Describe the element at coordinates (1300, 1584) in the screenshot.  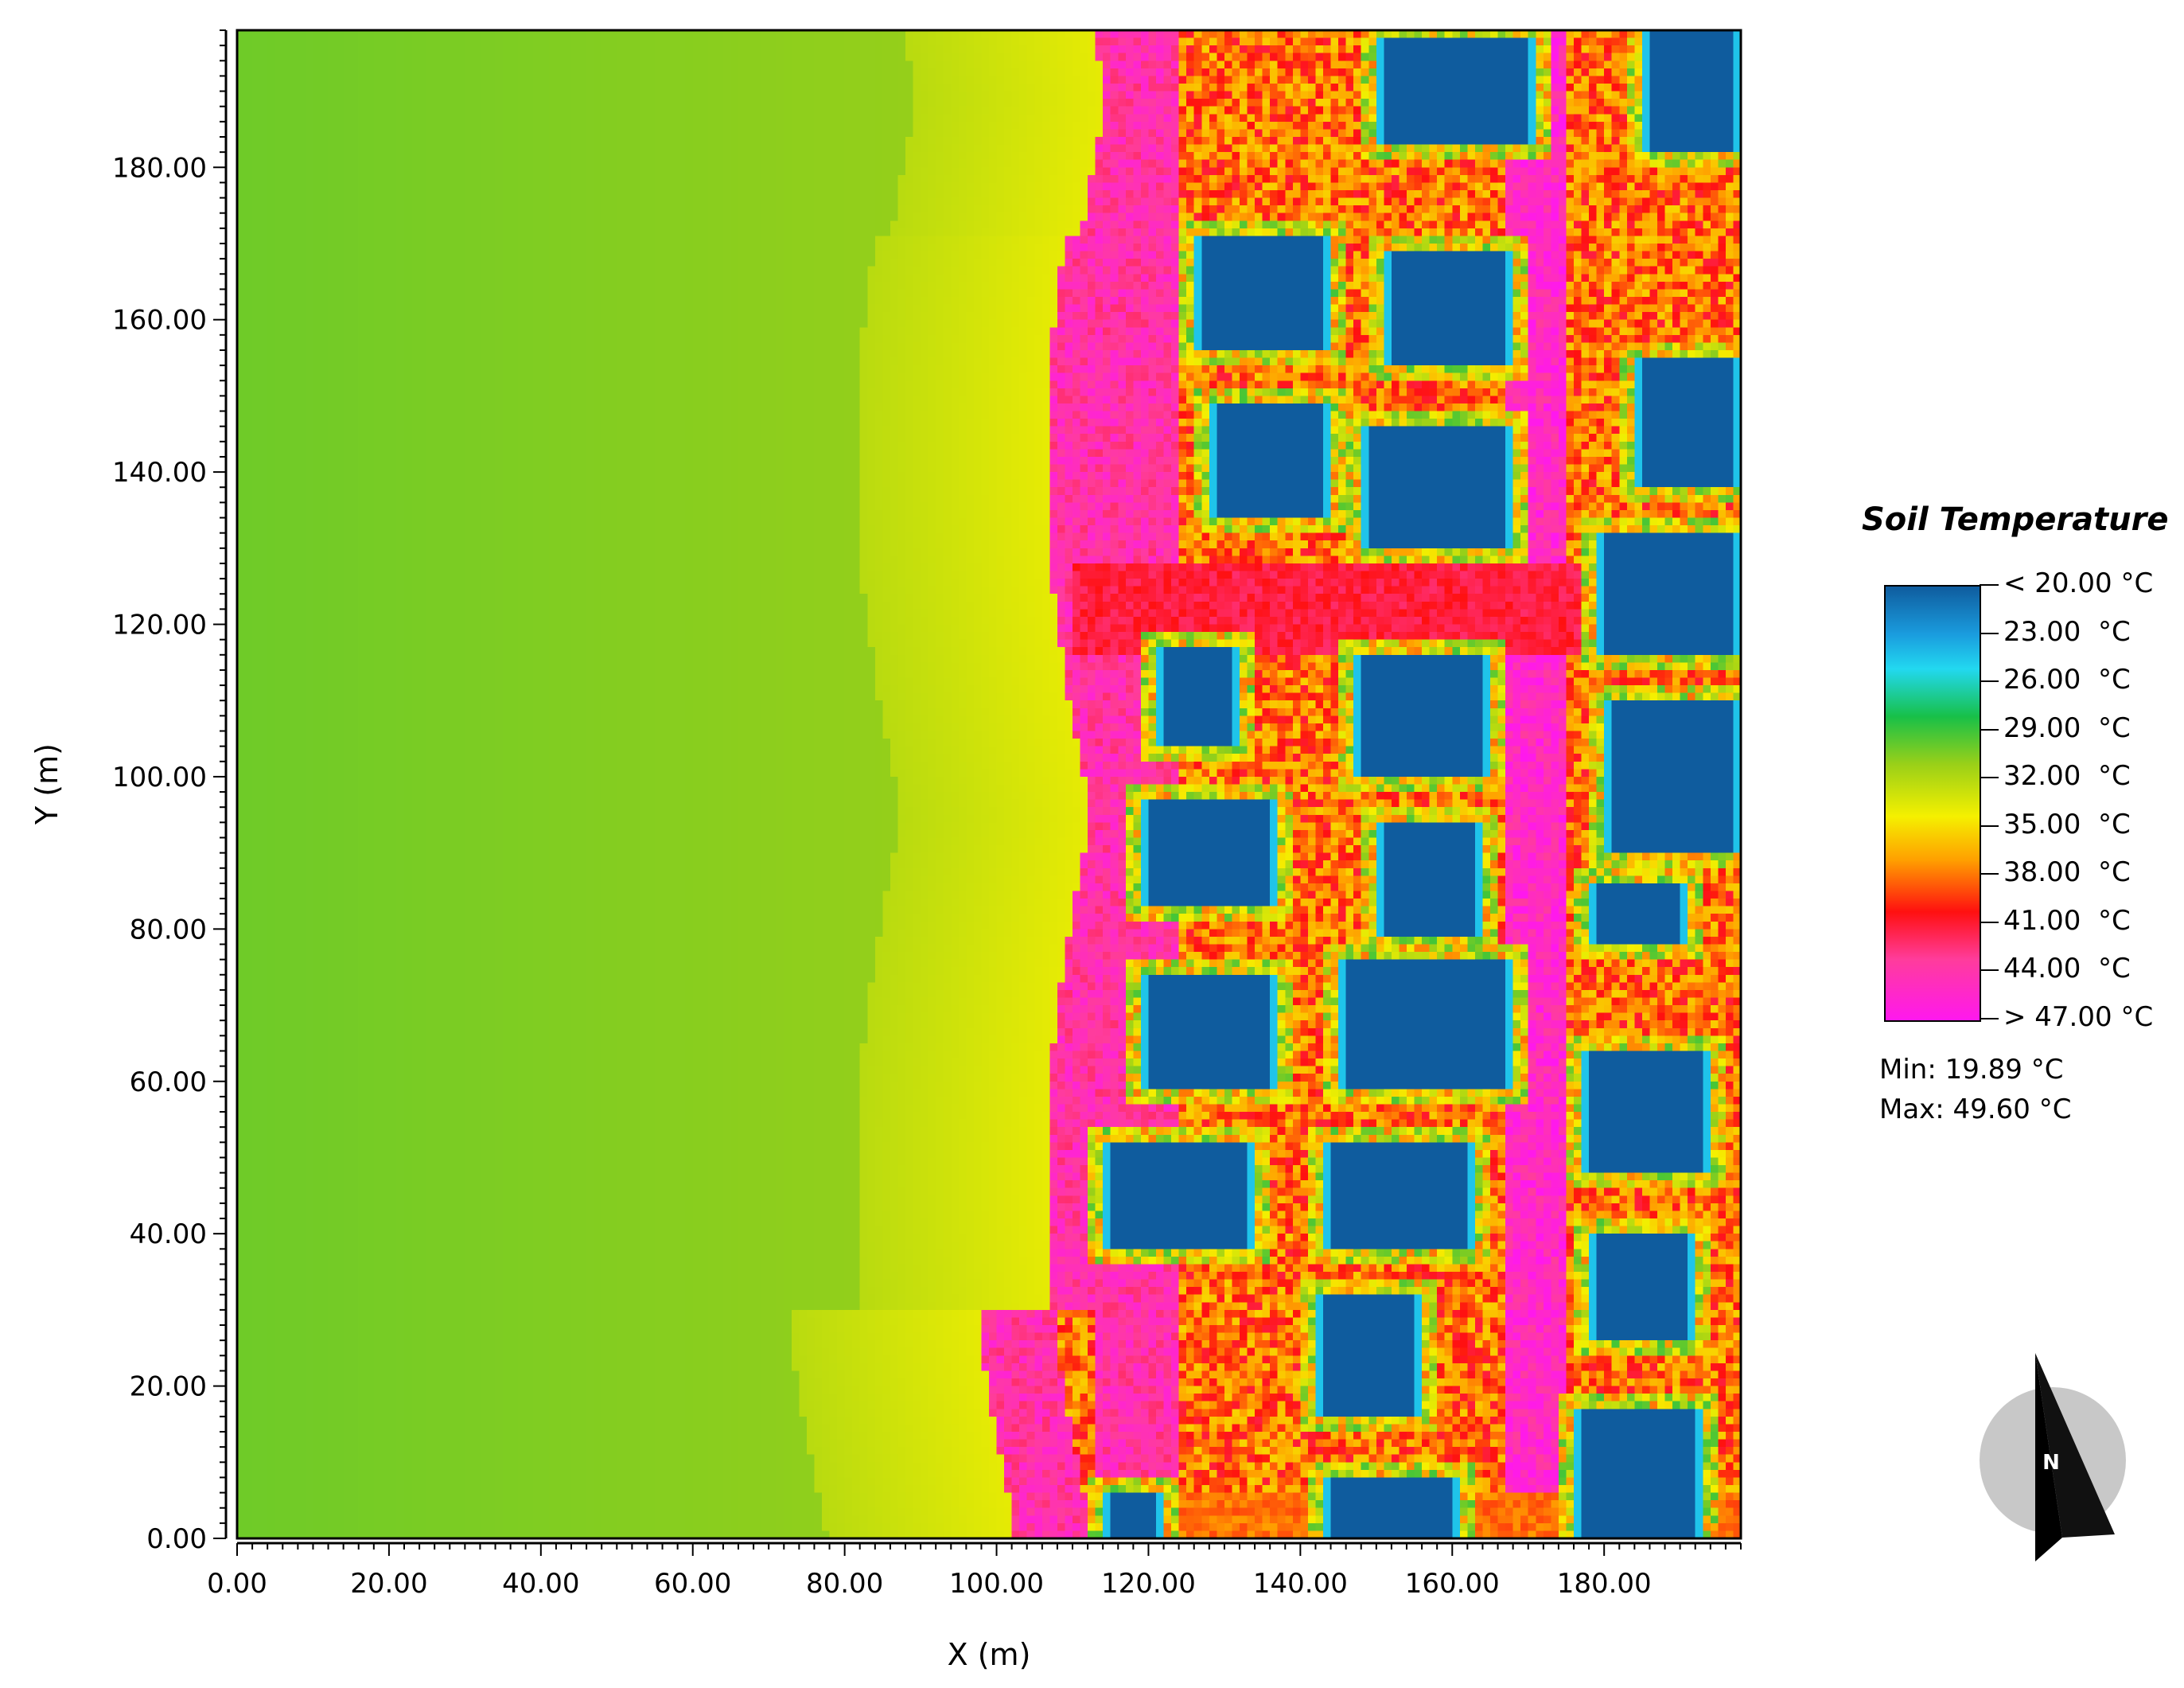
I see `x-tick-label: 140.00` at that location.